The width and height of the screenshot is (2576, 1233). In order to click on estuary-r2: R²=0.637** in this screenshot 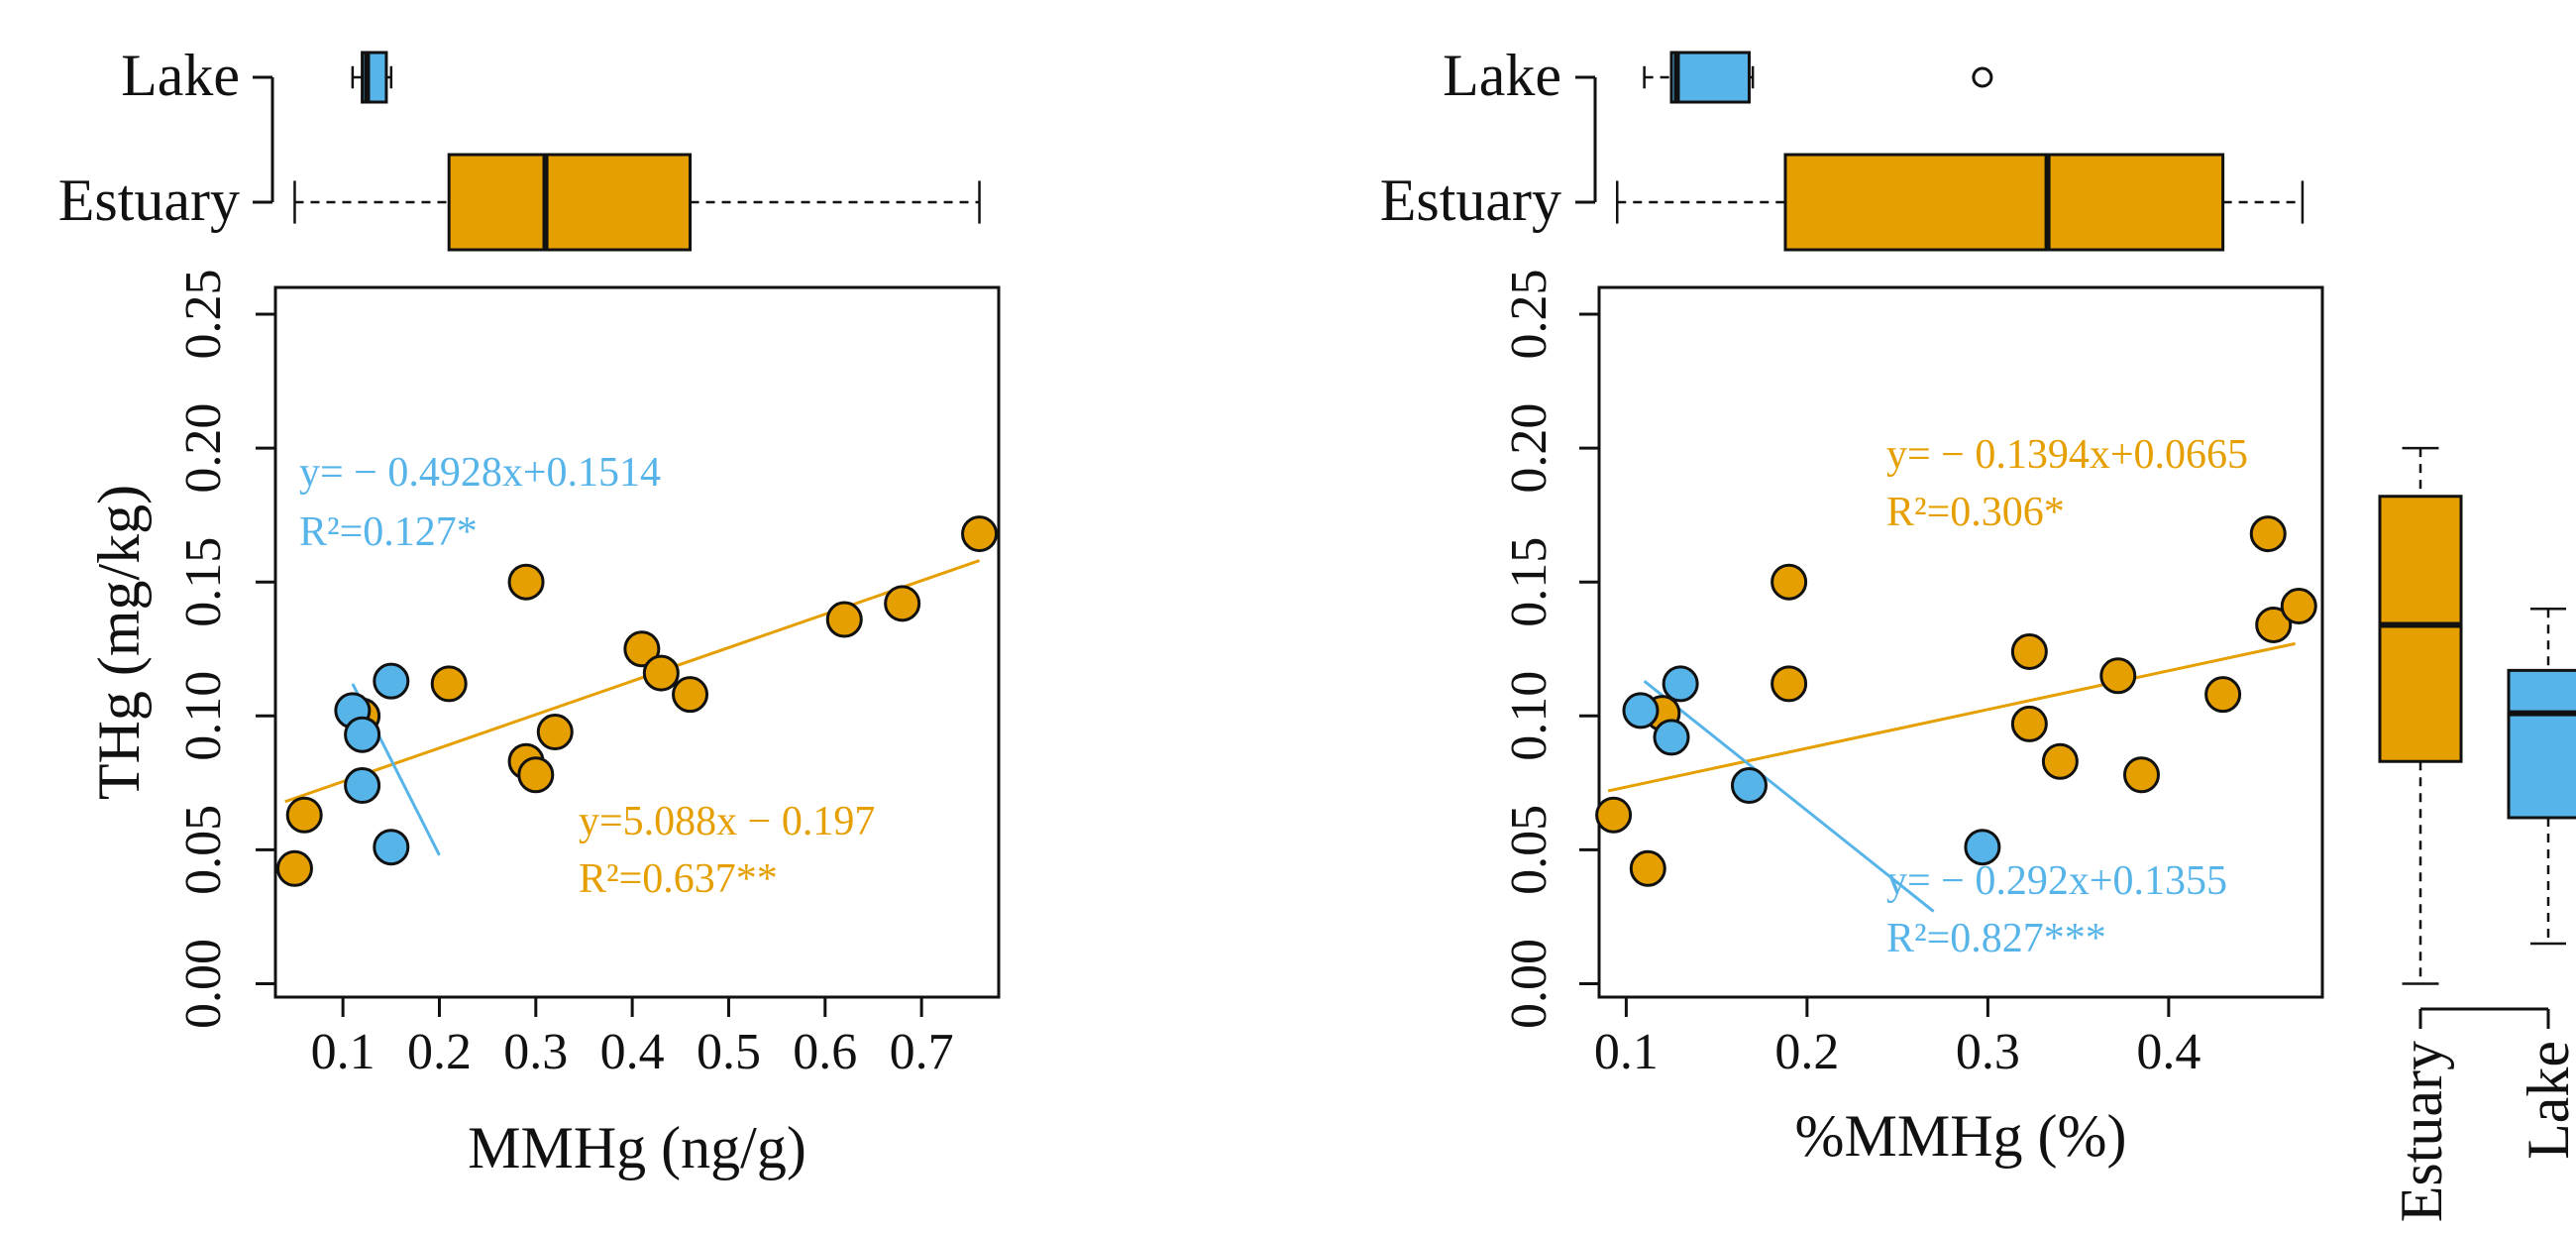, I will do `click(679, 879)`.